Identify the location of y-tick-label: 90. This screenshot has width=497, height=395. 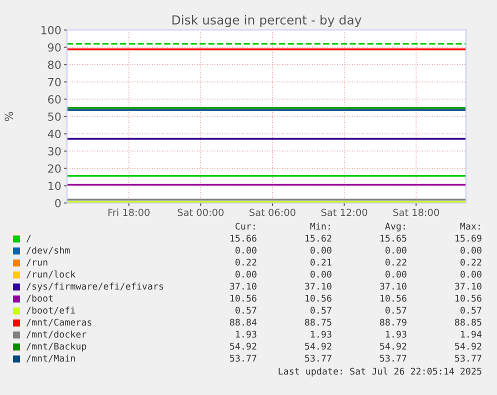
(54, 47).